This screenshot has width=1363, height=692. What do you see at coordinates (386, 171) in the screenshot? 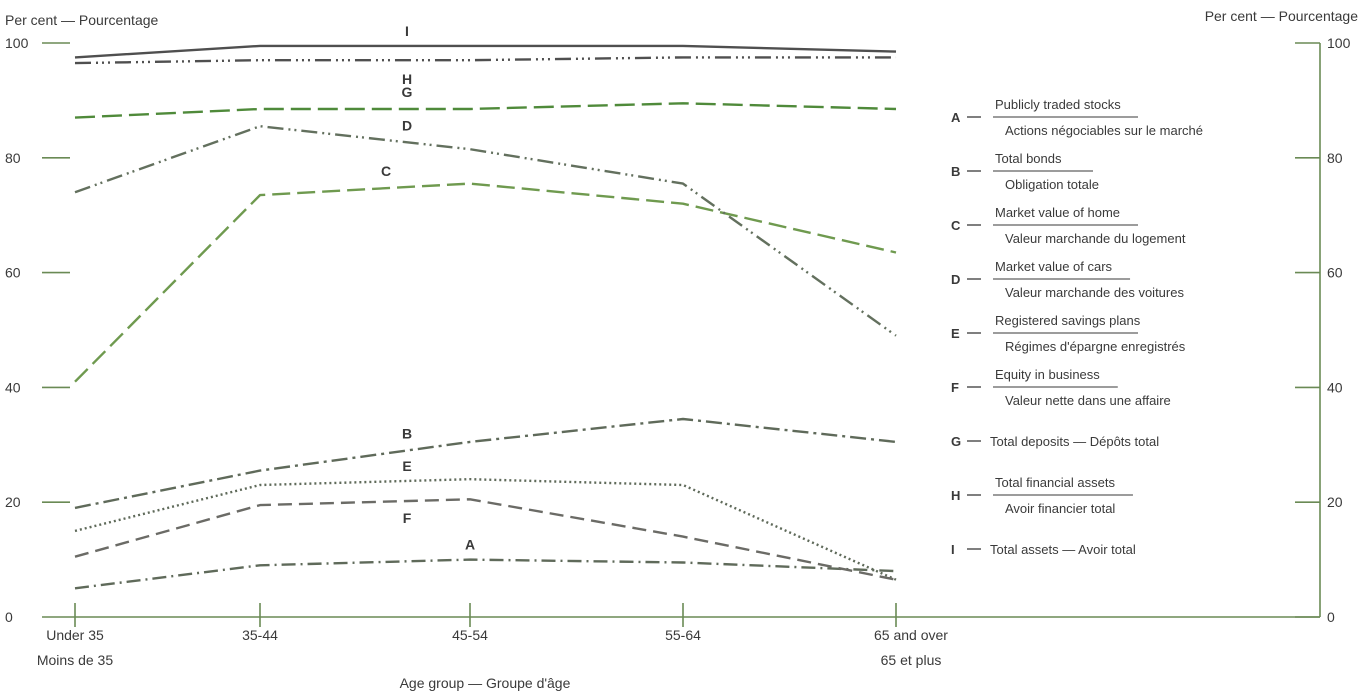
I see `series-label-c: C` at bounding box center [386, 171].